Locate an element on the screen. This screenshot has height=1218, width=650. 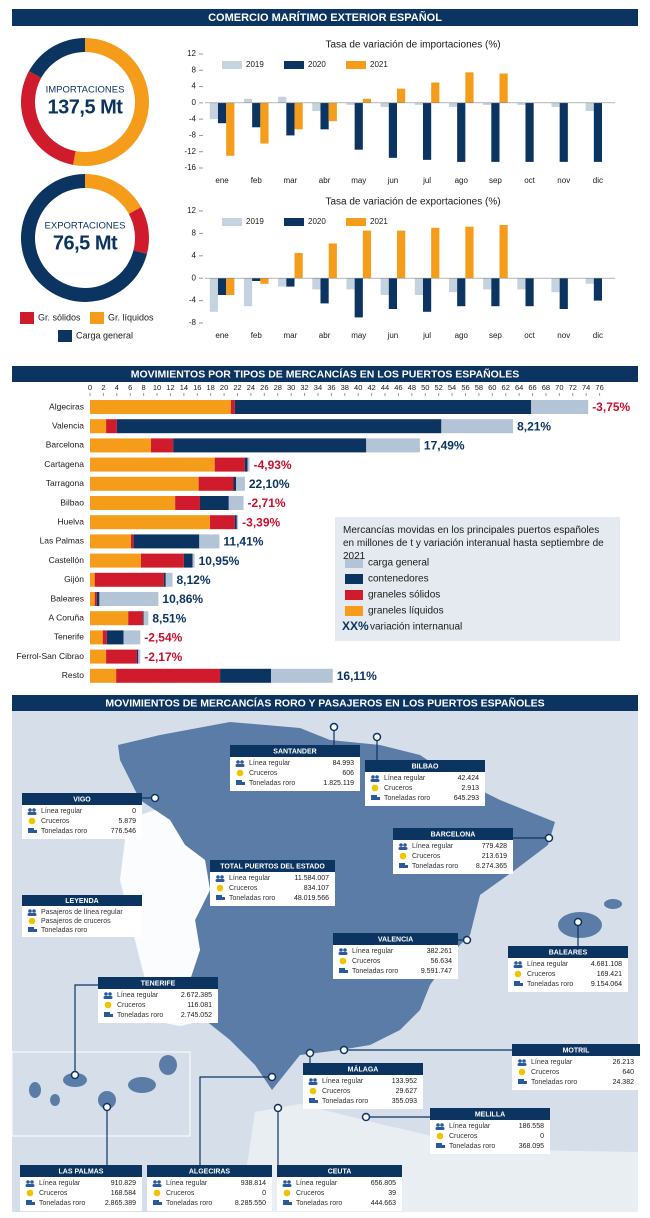
x-tick-label: mar is located at coordinates (291, 180).